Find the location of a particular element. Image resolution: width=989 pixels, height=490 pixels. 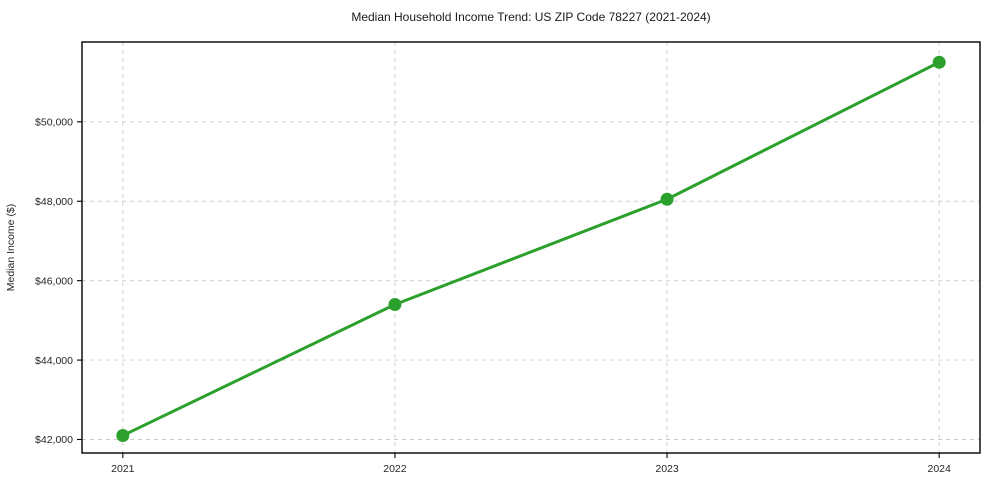

y-axis-label: Median Income ($) is located at coordinates (11, 248).